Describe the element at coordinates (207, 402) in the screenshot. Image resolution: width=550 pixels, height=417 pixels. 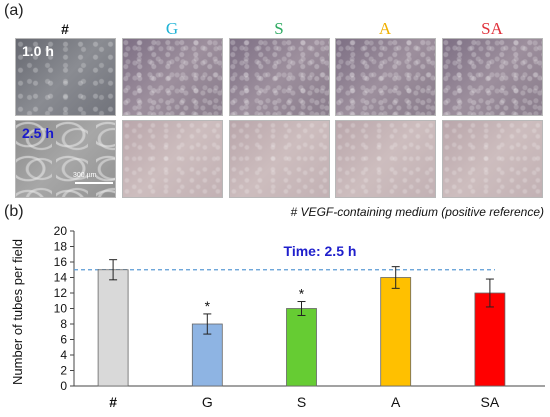
I see `x-tick-label: G` at that location.